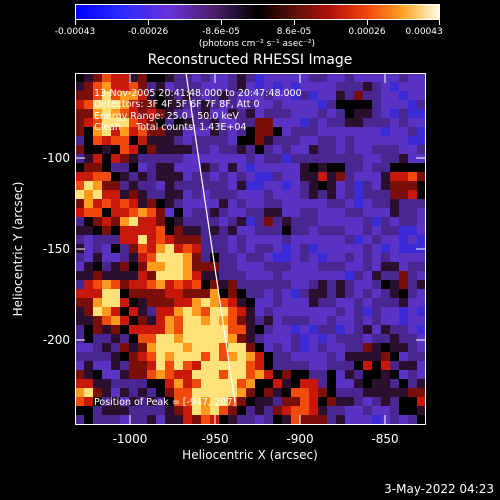 The image size is (500, 500). Describe the element at coordinates (215, 439) in the screenshot. I see `x-tick-label: -950` at that location.